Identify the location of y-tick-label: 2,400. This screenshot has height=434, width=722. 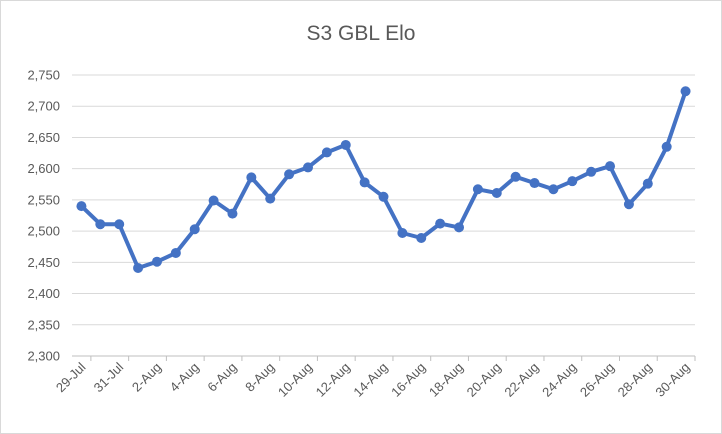
(43, 293).